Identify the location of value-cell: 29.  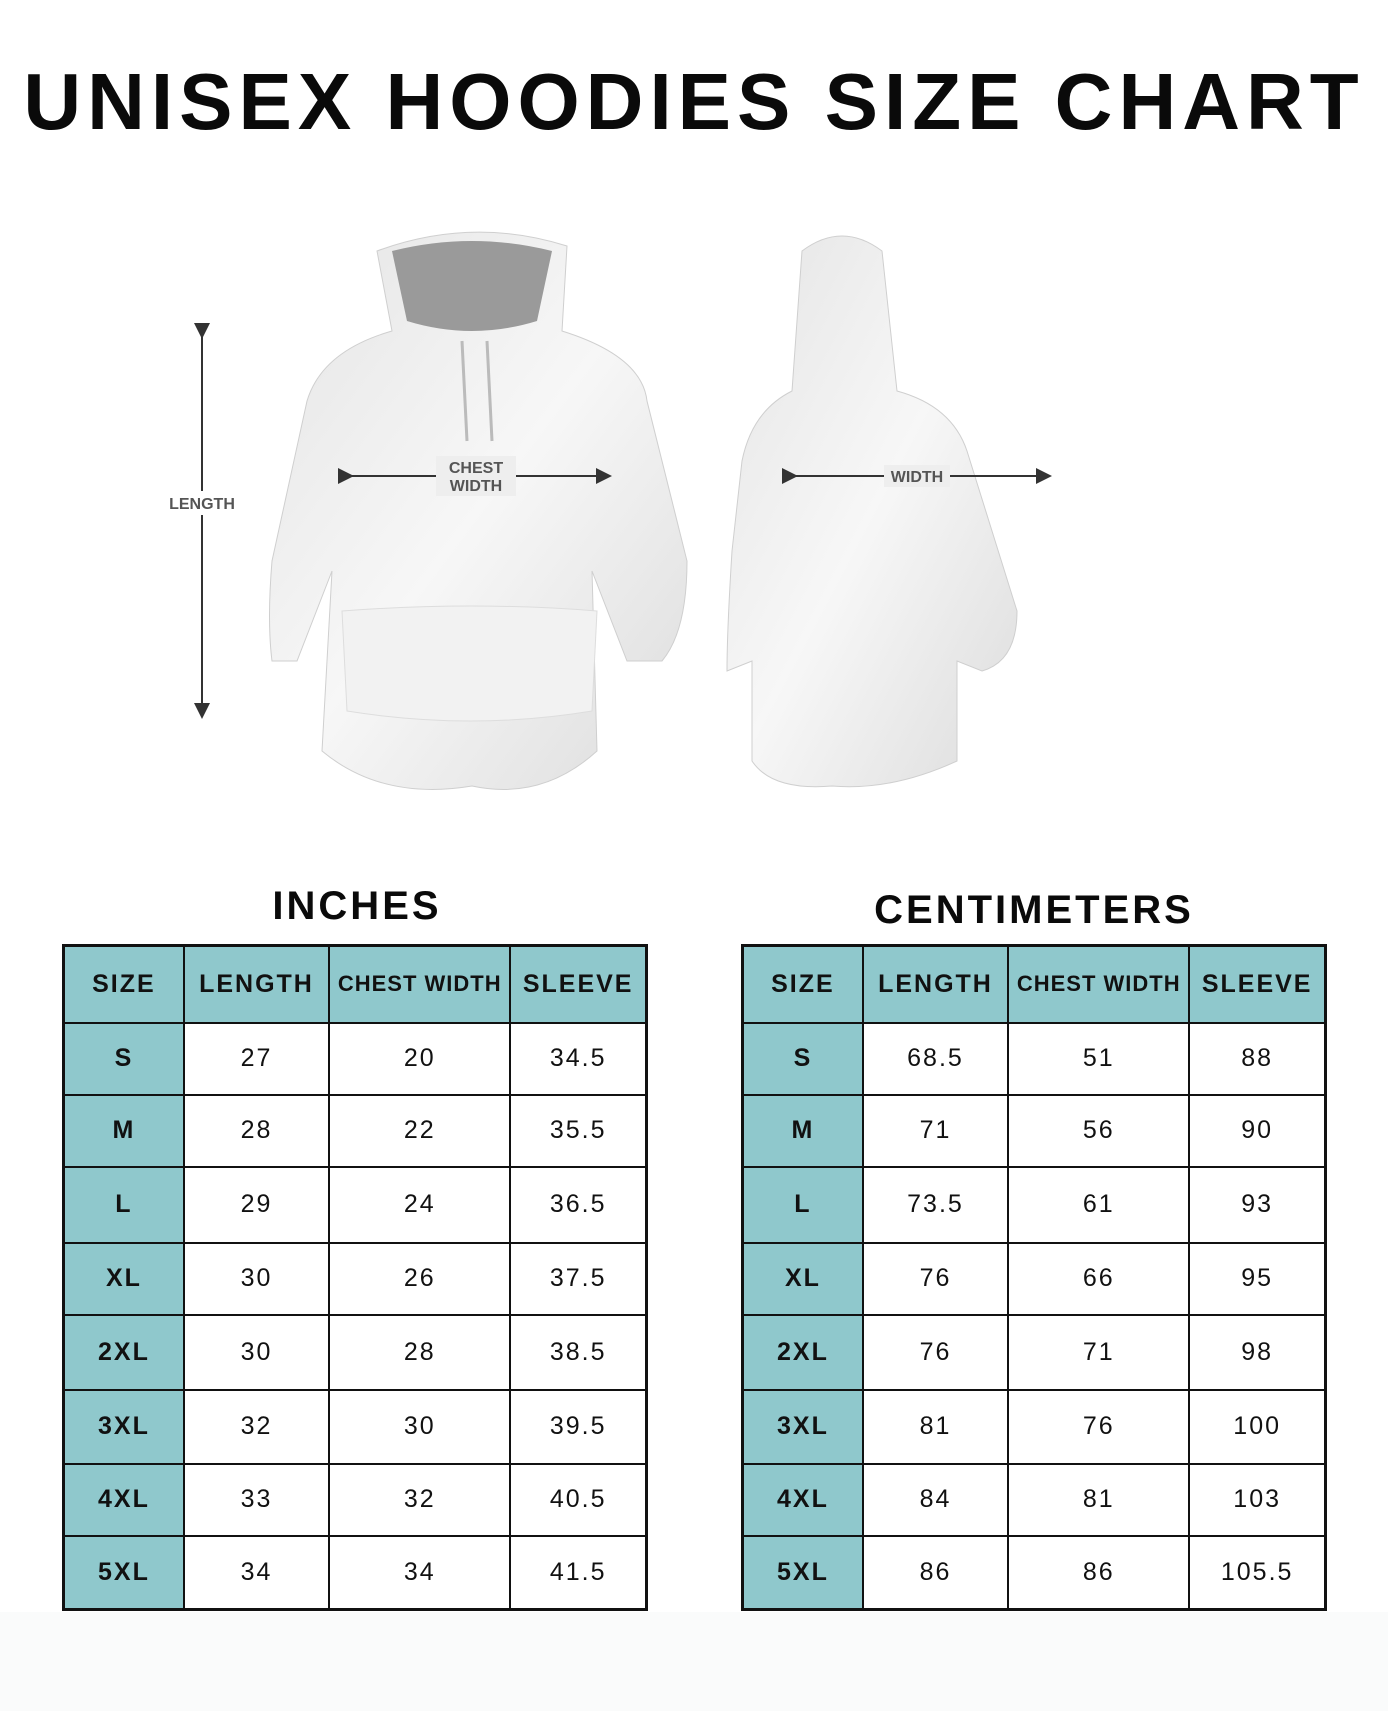
(256, 1204).